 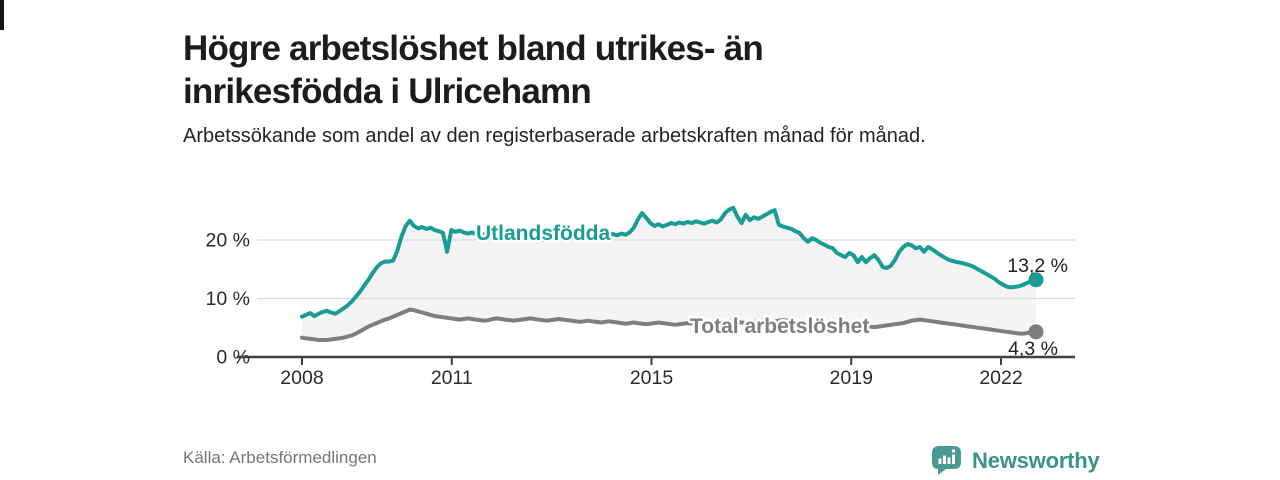 I want to click on series-label-1: Total arbetslöshet, so click(x=779, y=326).